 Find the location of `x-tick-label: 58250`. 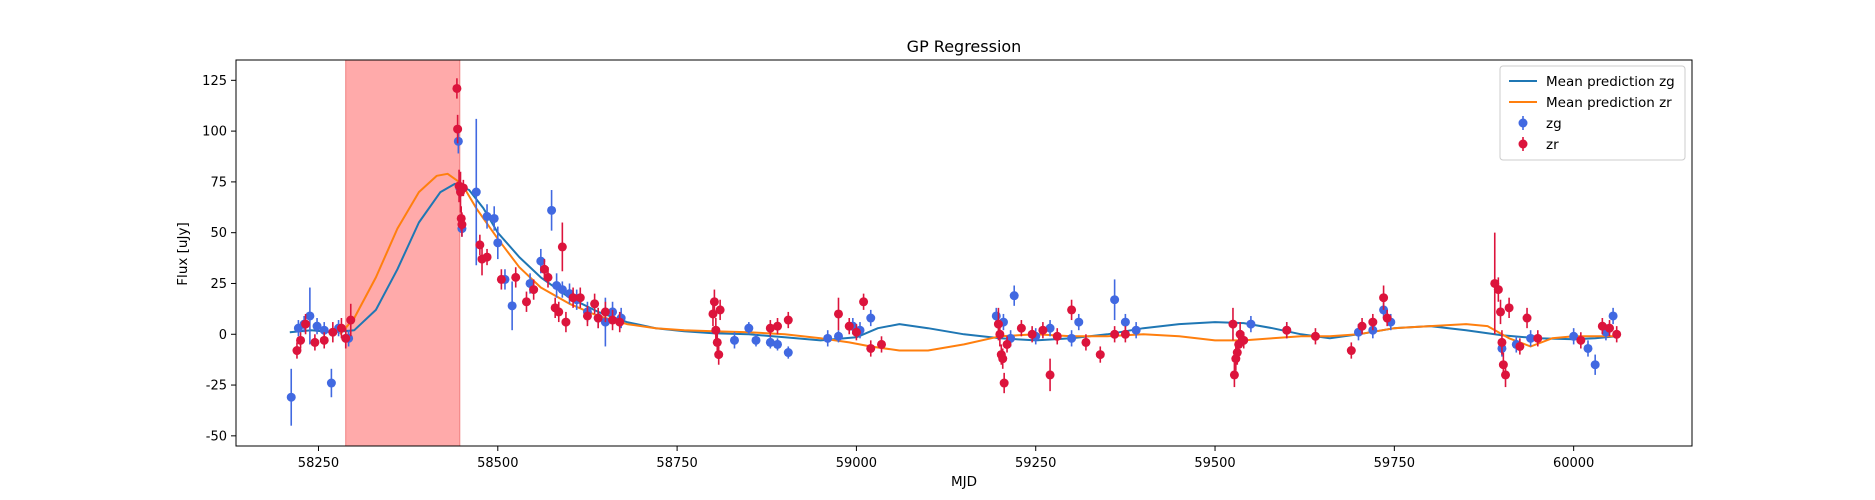

x-tick-label: 58250 is located at coordinates (318, 463).